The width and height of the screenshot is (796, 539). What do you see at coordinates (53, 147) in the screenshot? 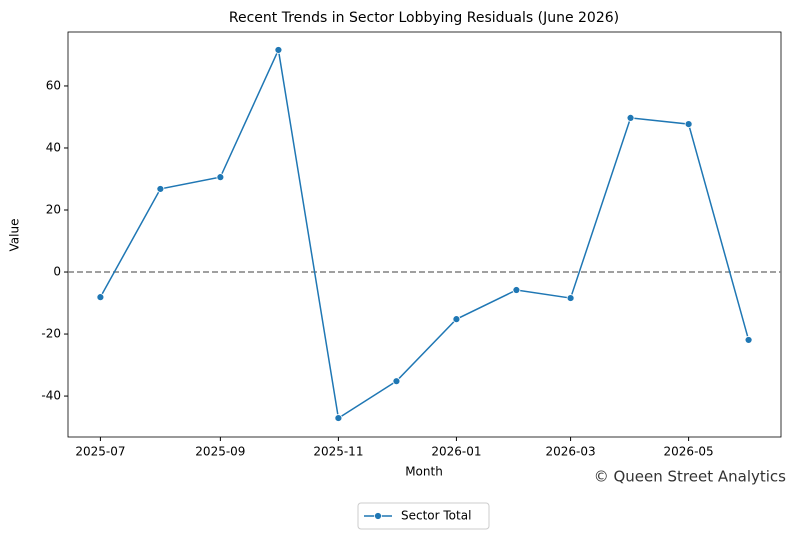
I see `y-tick-label: 40` at bounding box center [53, 147].